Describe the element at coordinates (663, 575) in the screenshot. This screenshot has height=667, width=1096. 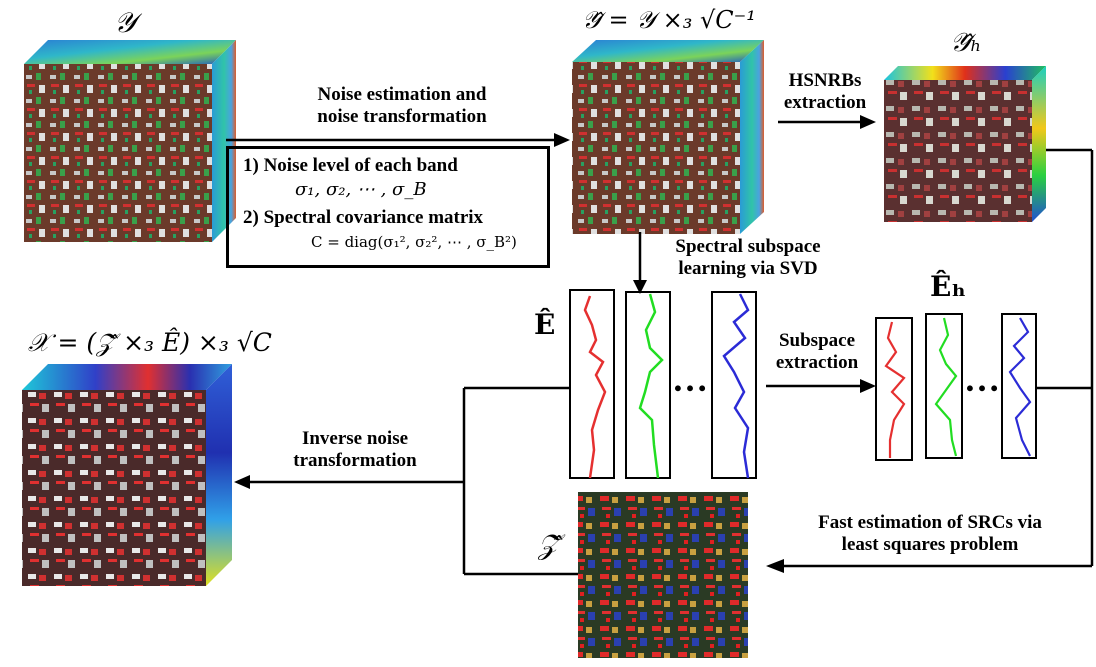
I see `image-z-hat` at that location.